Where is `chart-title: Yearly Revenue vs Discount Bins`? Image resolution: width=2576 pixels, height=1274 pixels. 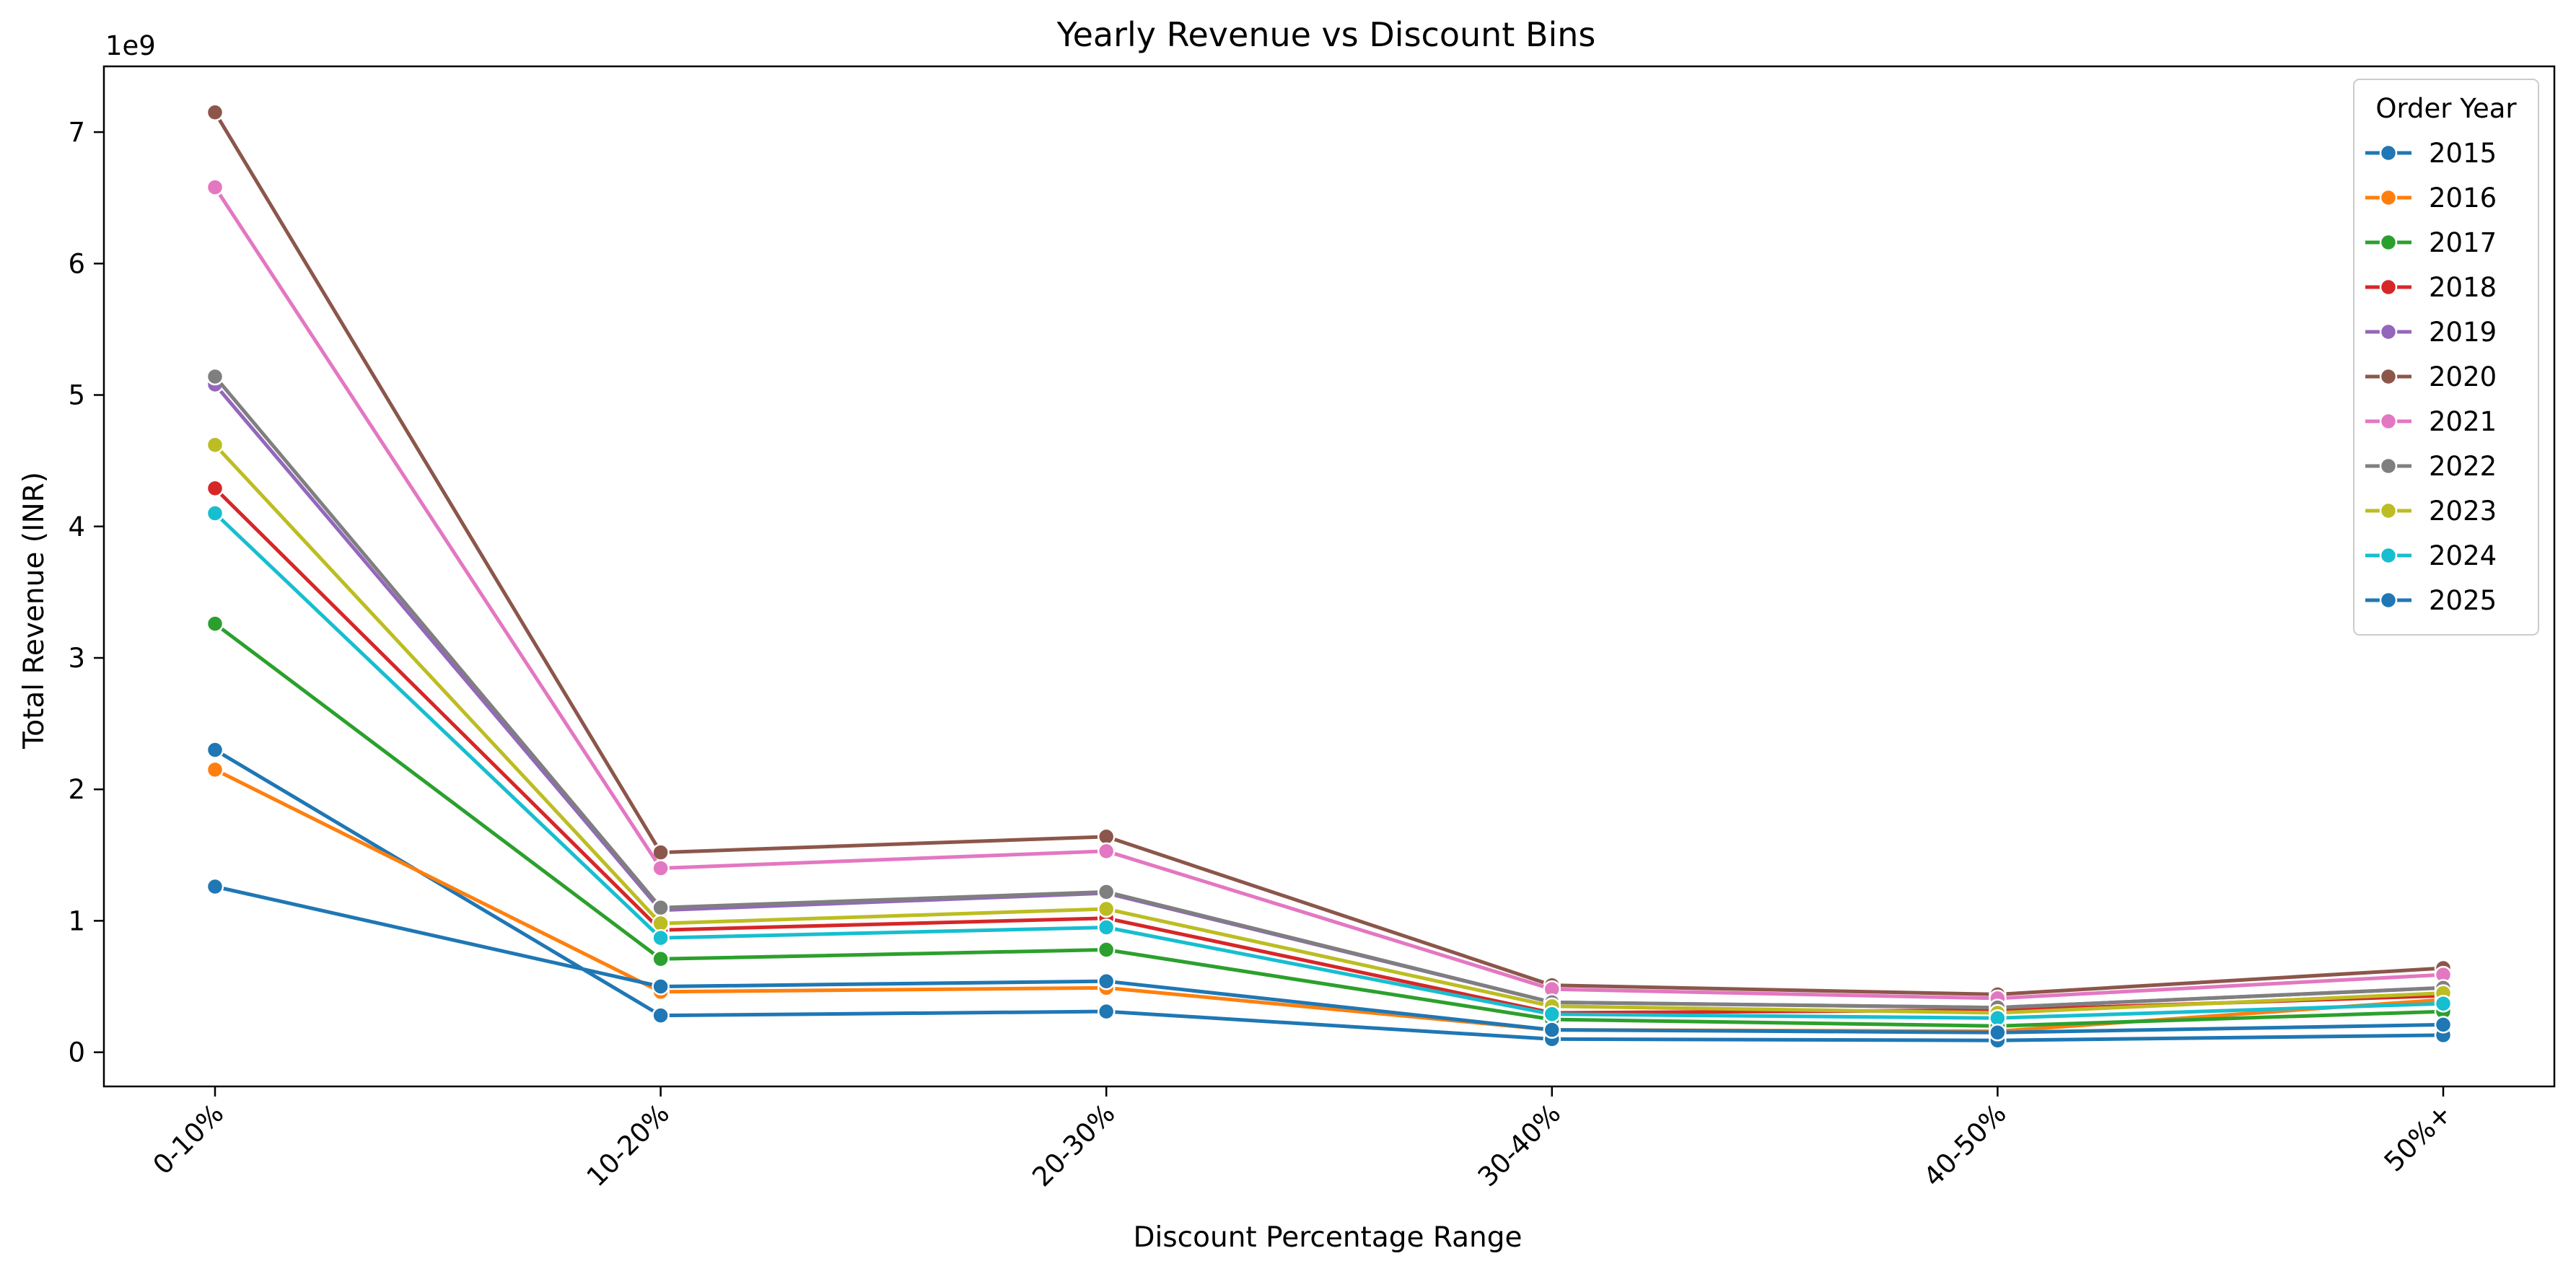 chart-title: Yearly Revenue vs Discount Bins is located at coordinates (1326, 34).